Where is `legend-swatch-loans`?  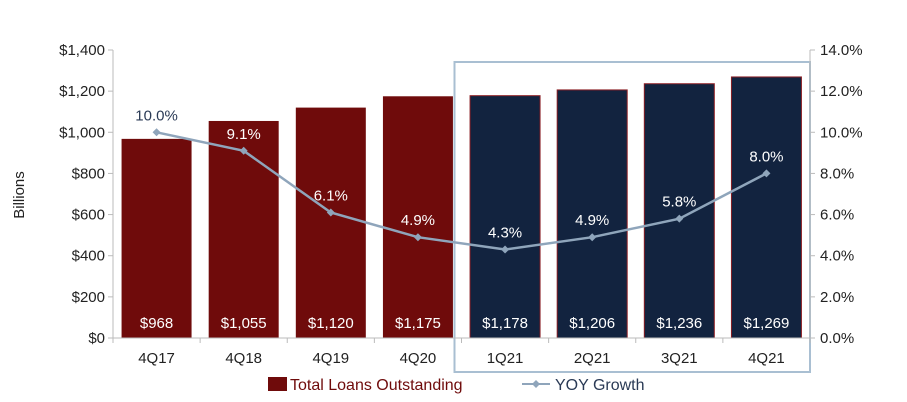
legend-swatch-loans is located at coordinates (277, 384).